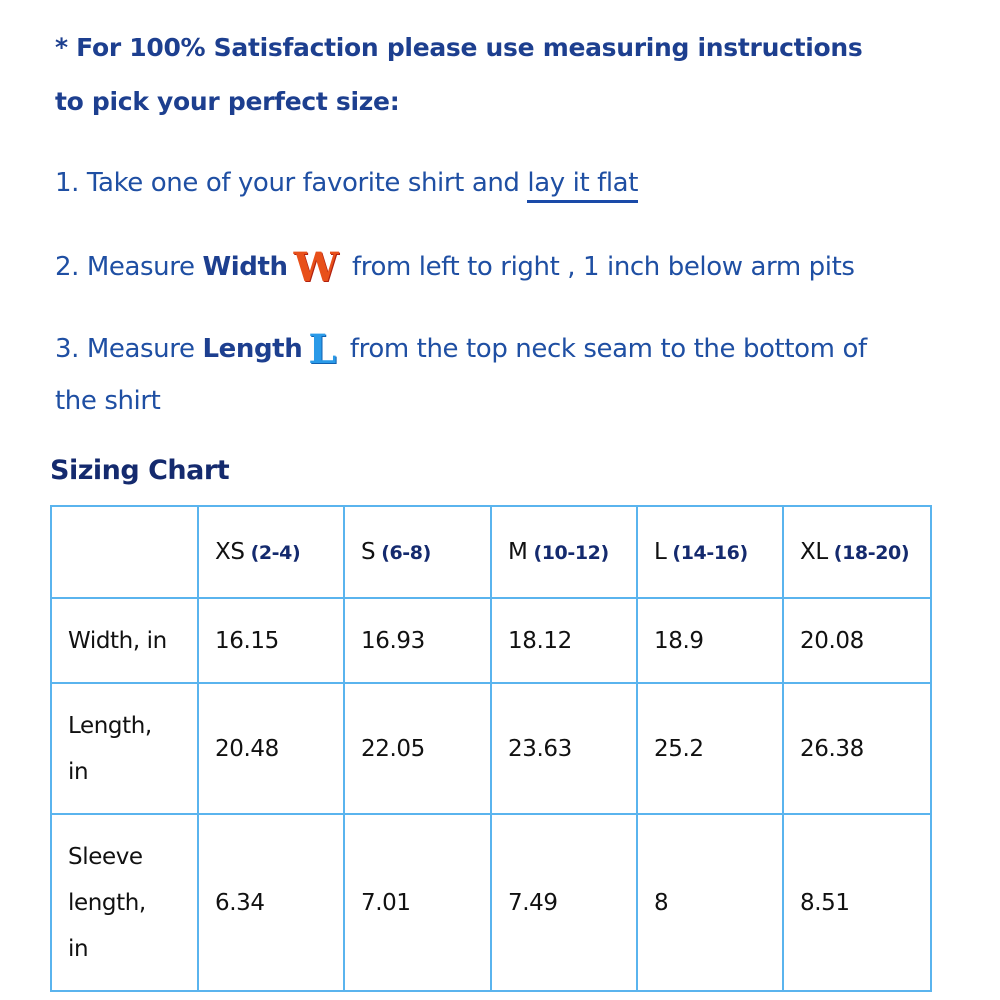  I want to click on intro-line-2: to pick your perfect size:, so click(227, 101).